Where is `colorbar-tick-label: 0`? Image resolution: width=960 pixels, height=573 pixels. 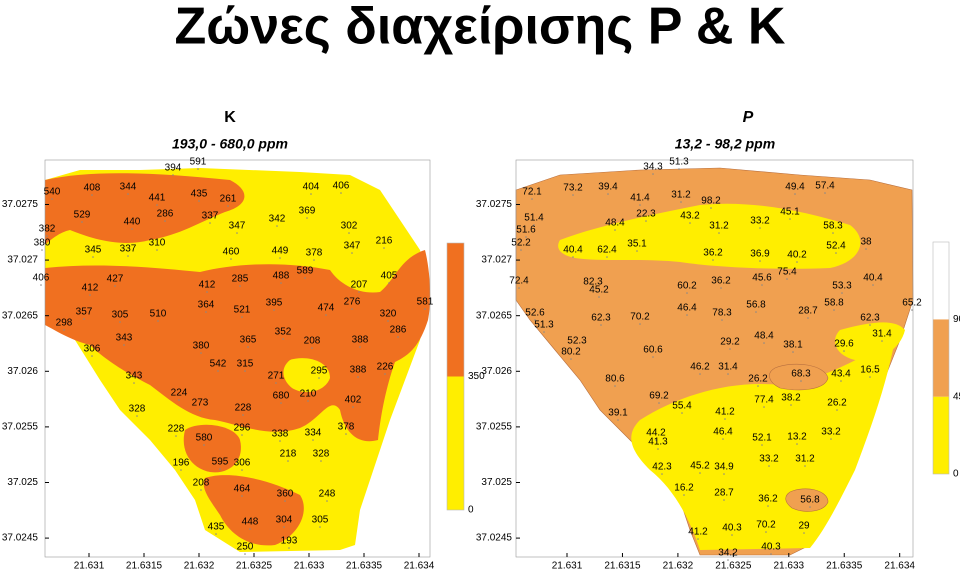
colorbar-tick-label: 0 is located at coordinates (956, 474).